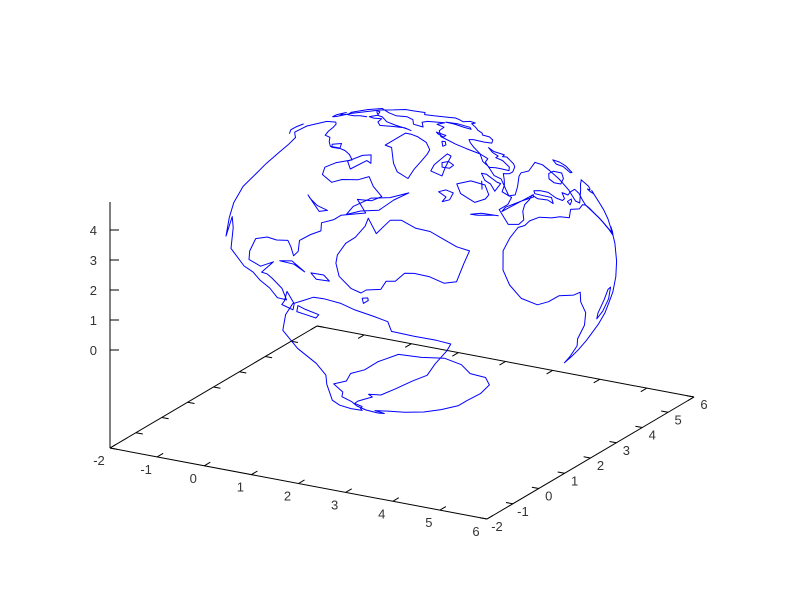 This screenshot has height=600, width=800. Describe the element at coordinates (317, 203) in the screenshot. I see `coastline-great-lakes` at that location.